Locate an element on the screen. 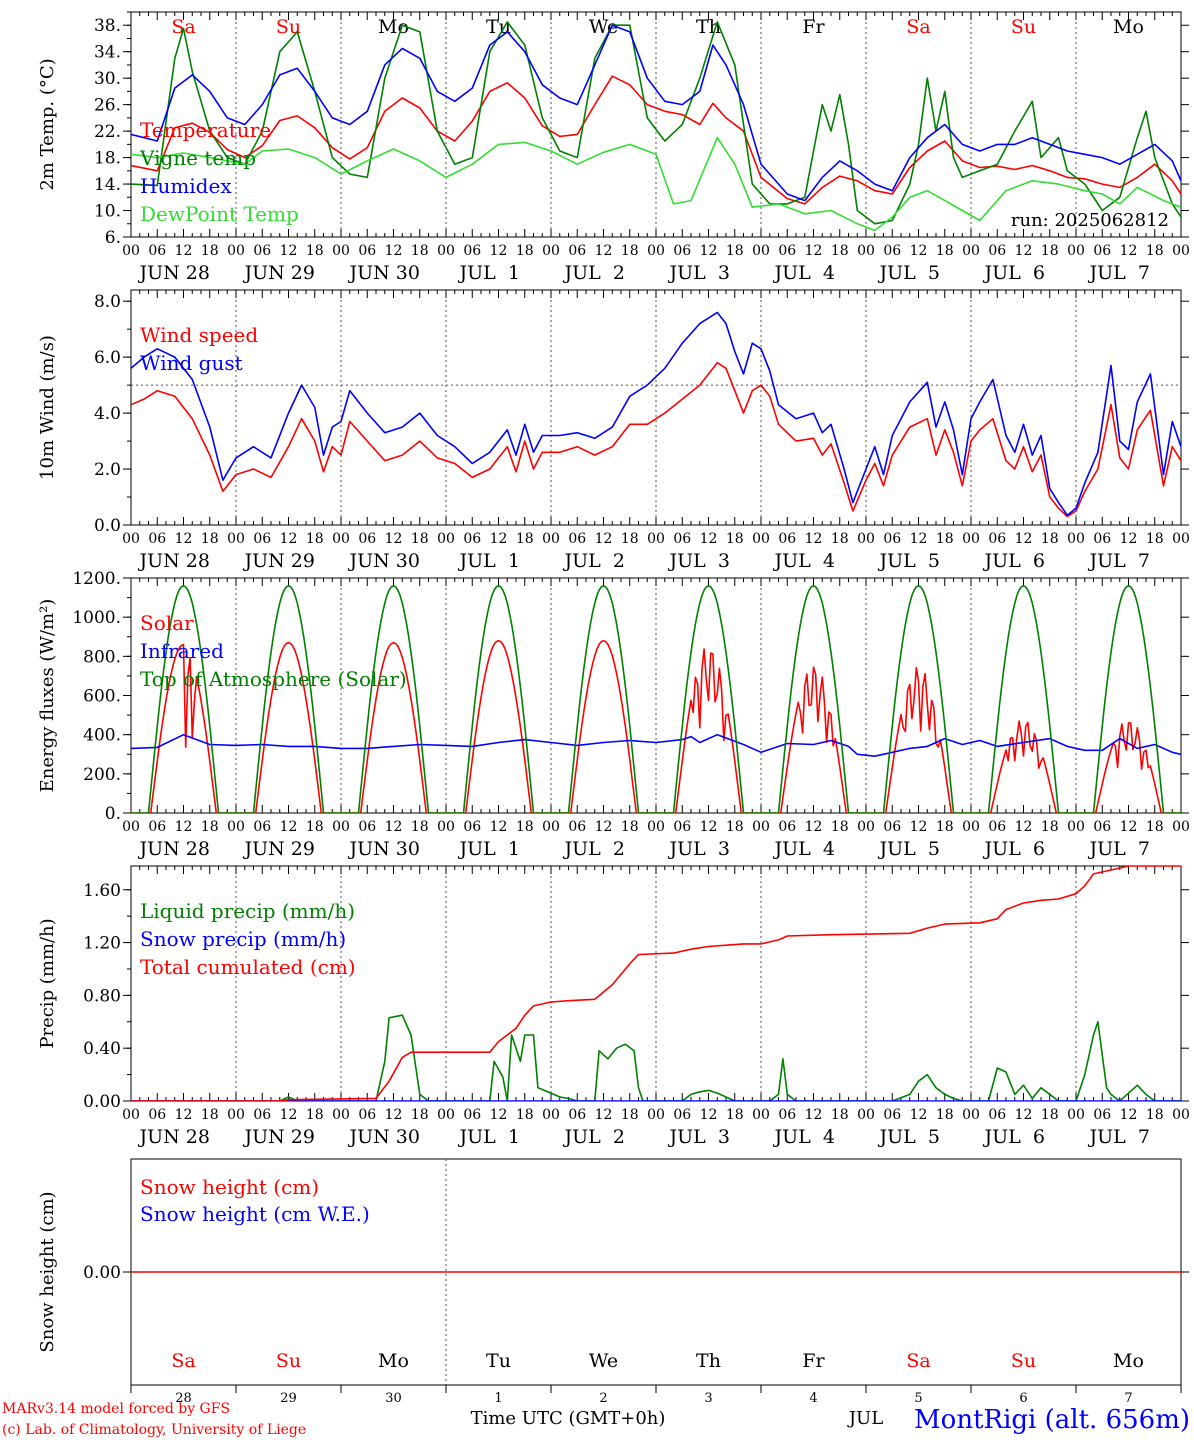 The height and width of the screenshot is (1440, 1194). y-tick-label: 1000. is located at coordinates (96, 618).